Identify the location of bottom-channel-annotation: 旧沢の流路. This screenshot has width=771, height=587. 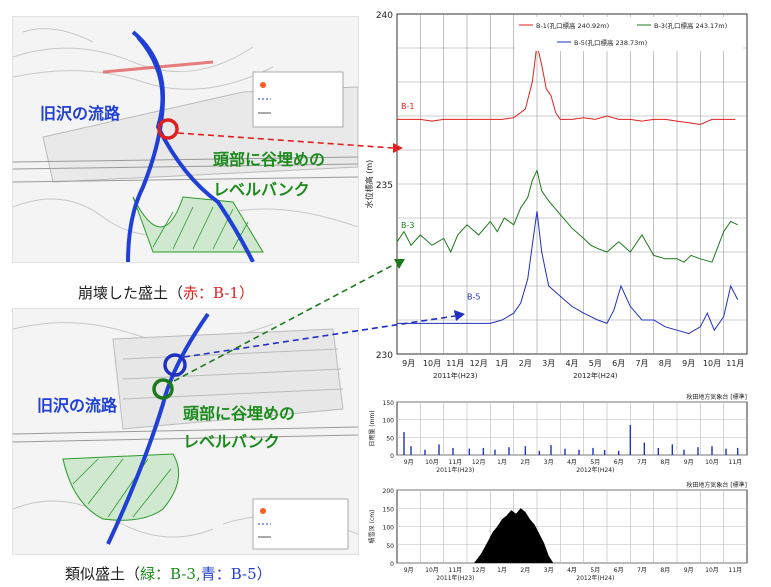
(77, 405).